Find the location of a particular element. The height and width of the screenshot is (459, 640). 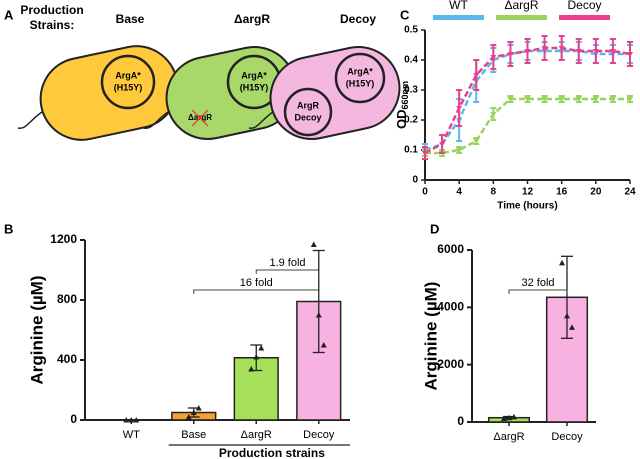

x-tick-label: Base is located at coordinates (193, 435).